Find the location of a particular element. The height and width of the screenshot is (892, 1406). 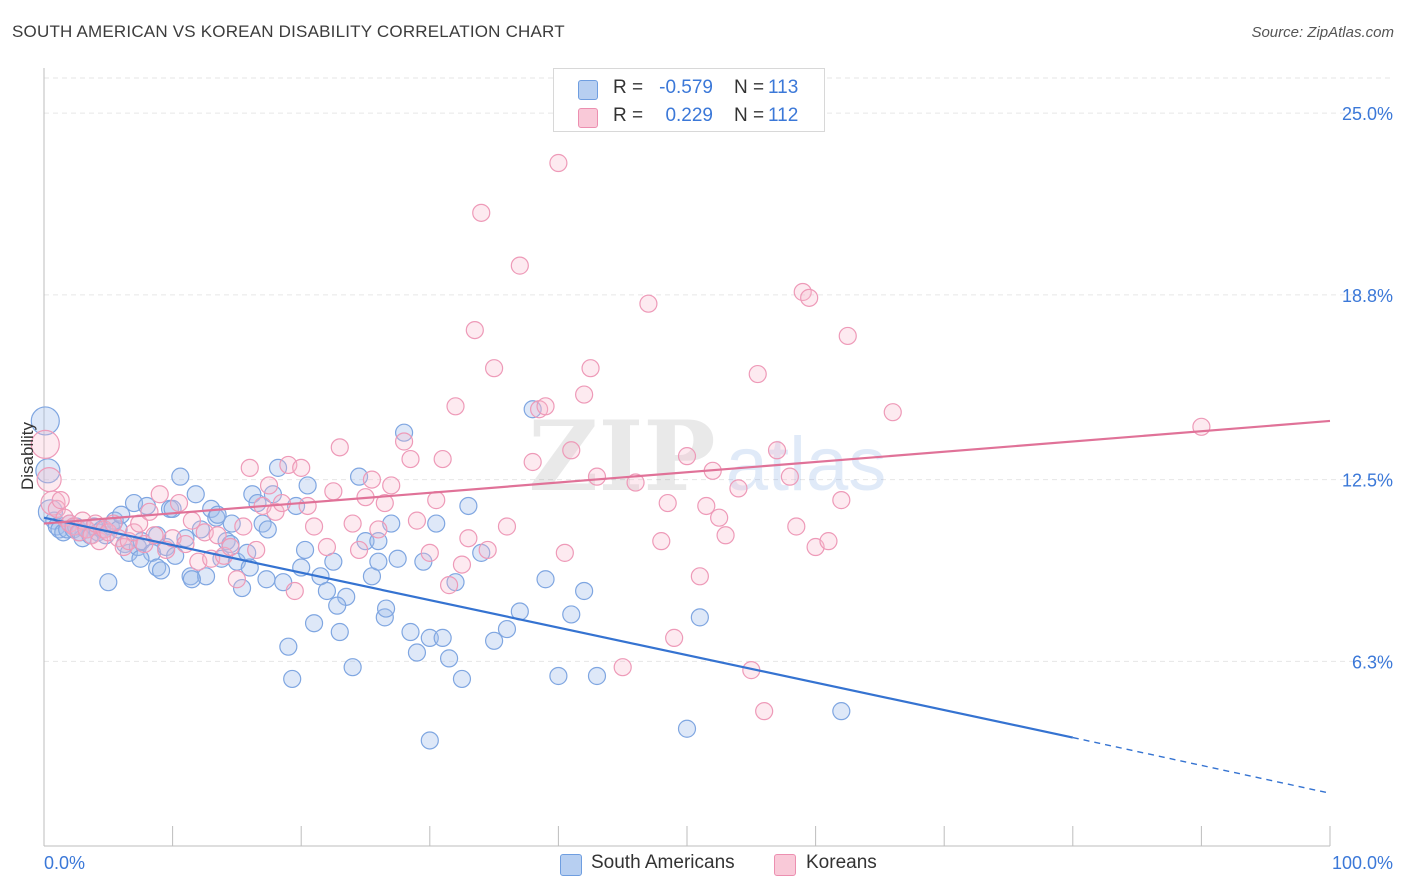

legend-row-south-americans: R = -0.579 N = 113 is located at coordinates (689, 88).